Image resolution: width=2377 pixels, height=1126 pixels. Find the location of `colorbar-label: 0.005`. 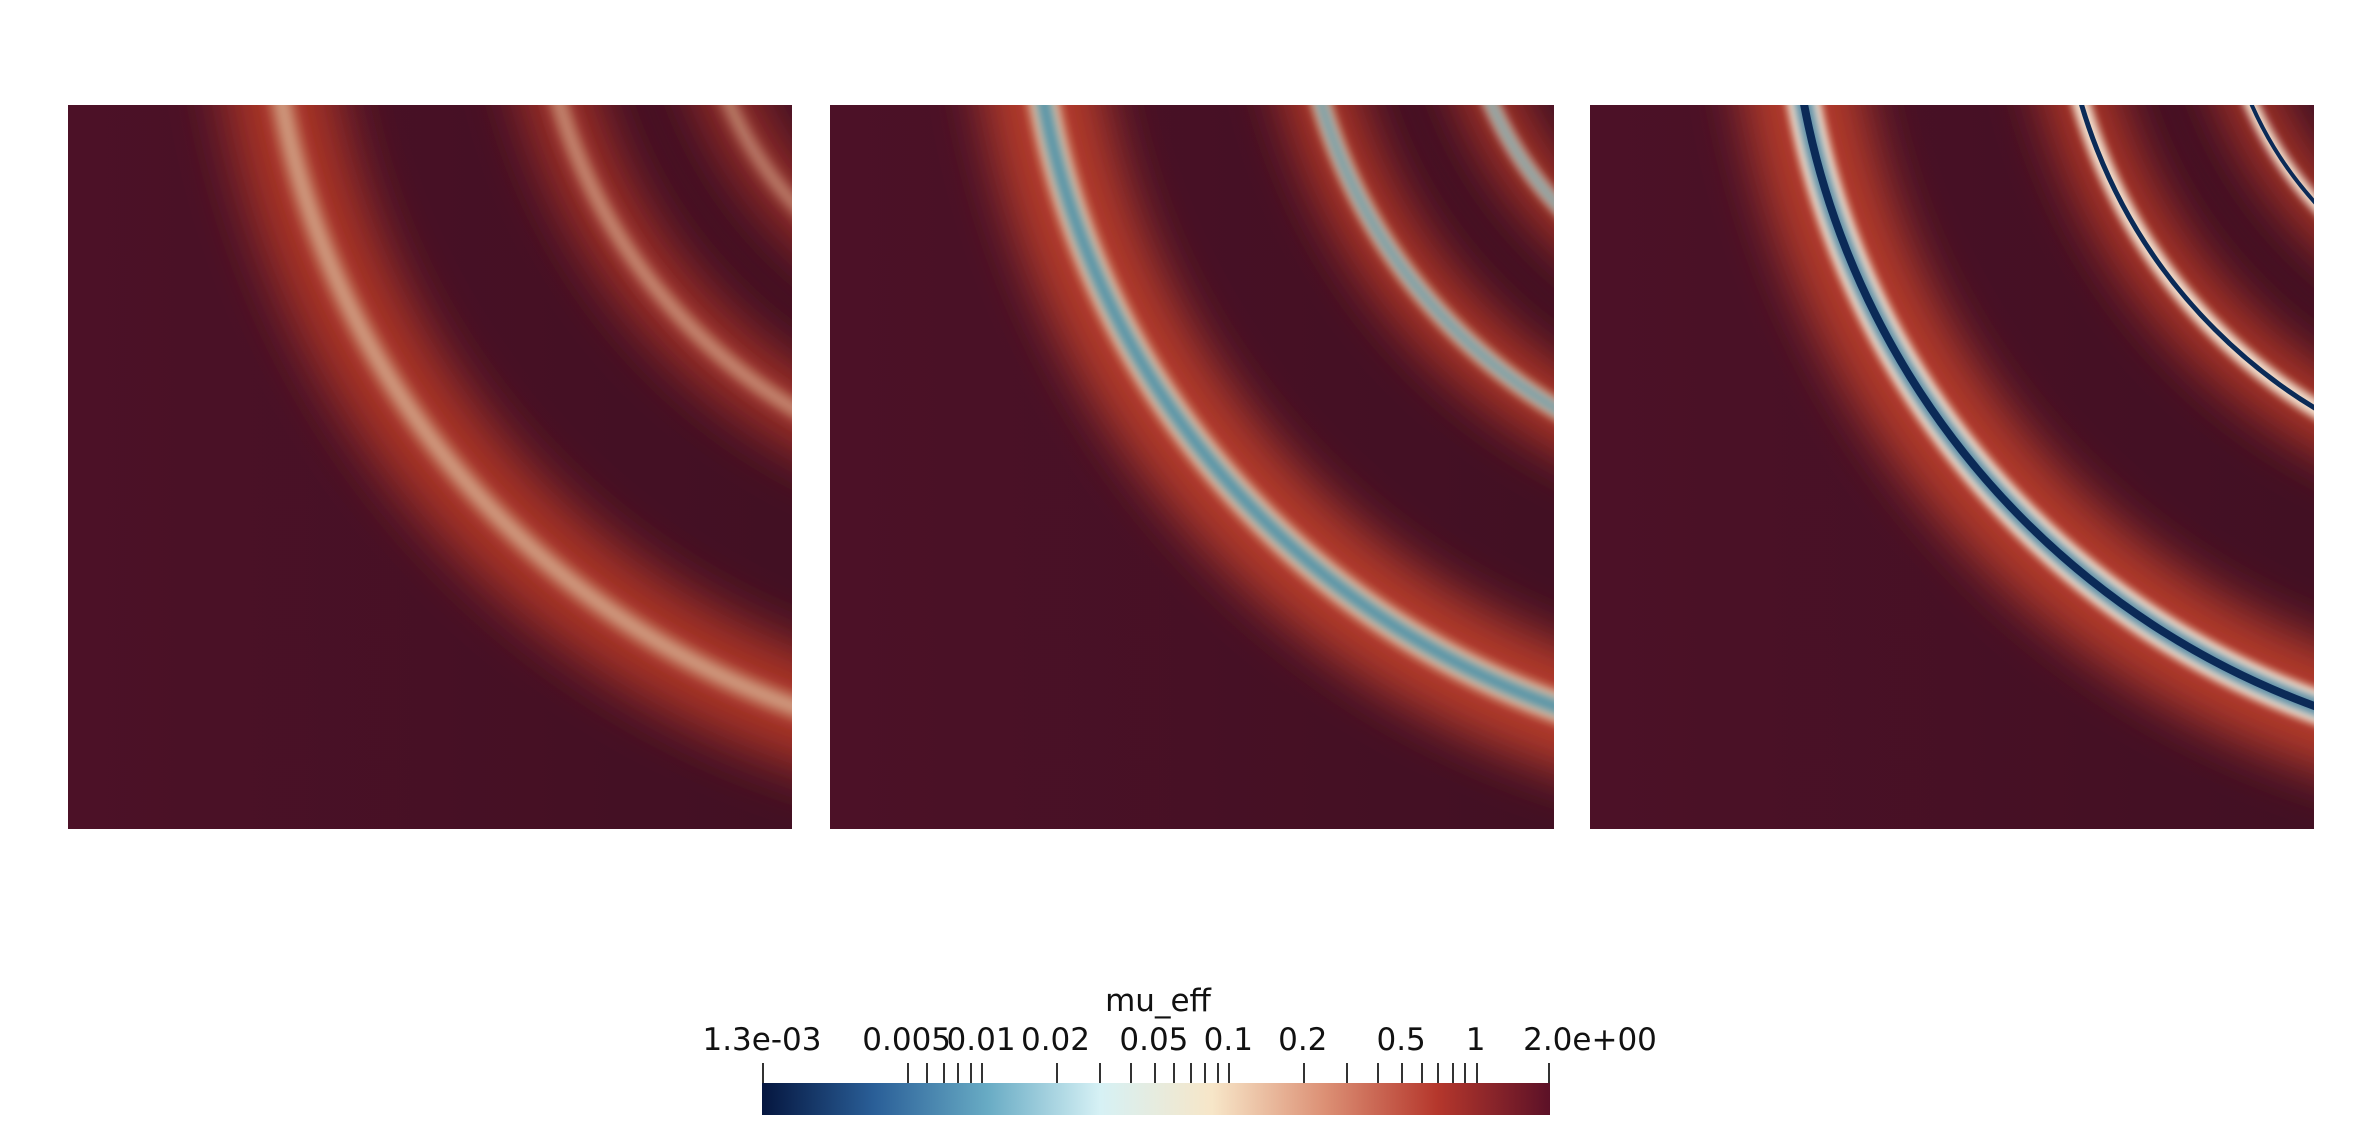

colorbar-label: 0.005 is located at coordinates (907, 1040).